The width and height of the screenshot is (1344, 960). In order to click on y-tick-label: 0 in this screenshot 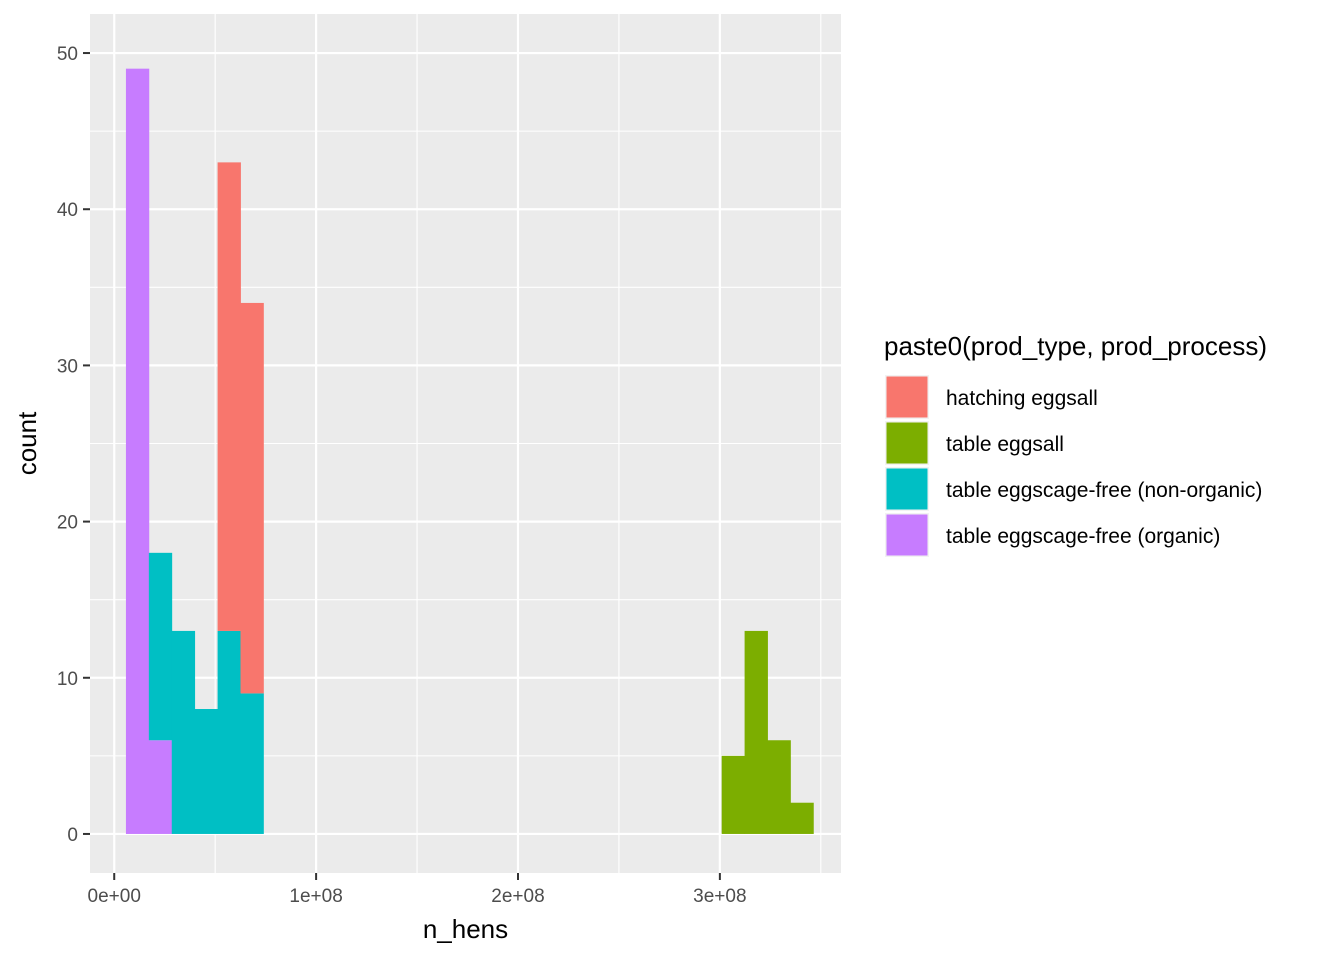, I will do `click(72, 835)`.